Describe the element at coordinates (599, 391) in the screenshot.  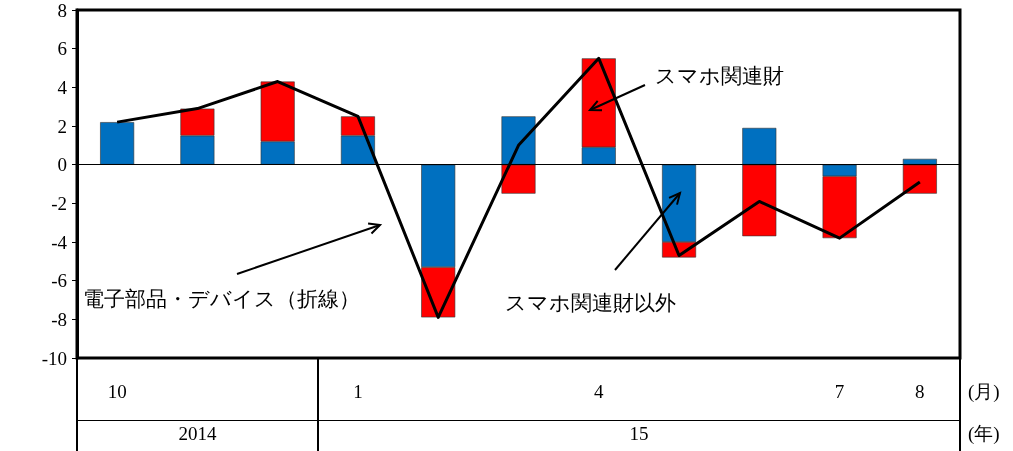
I see `x-tick-label: 4` at that location.